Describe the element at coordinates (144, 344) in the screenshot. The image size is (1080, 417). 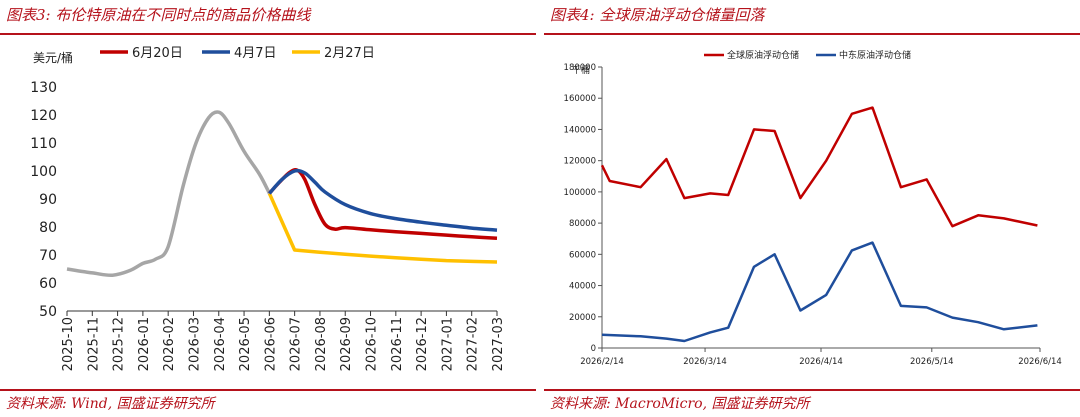
I see `x-tick-label: 2026-01` at that location.